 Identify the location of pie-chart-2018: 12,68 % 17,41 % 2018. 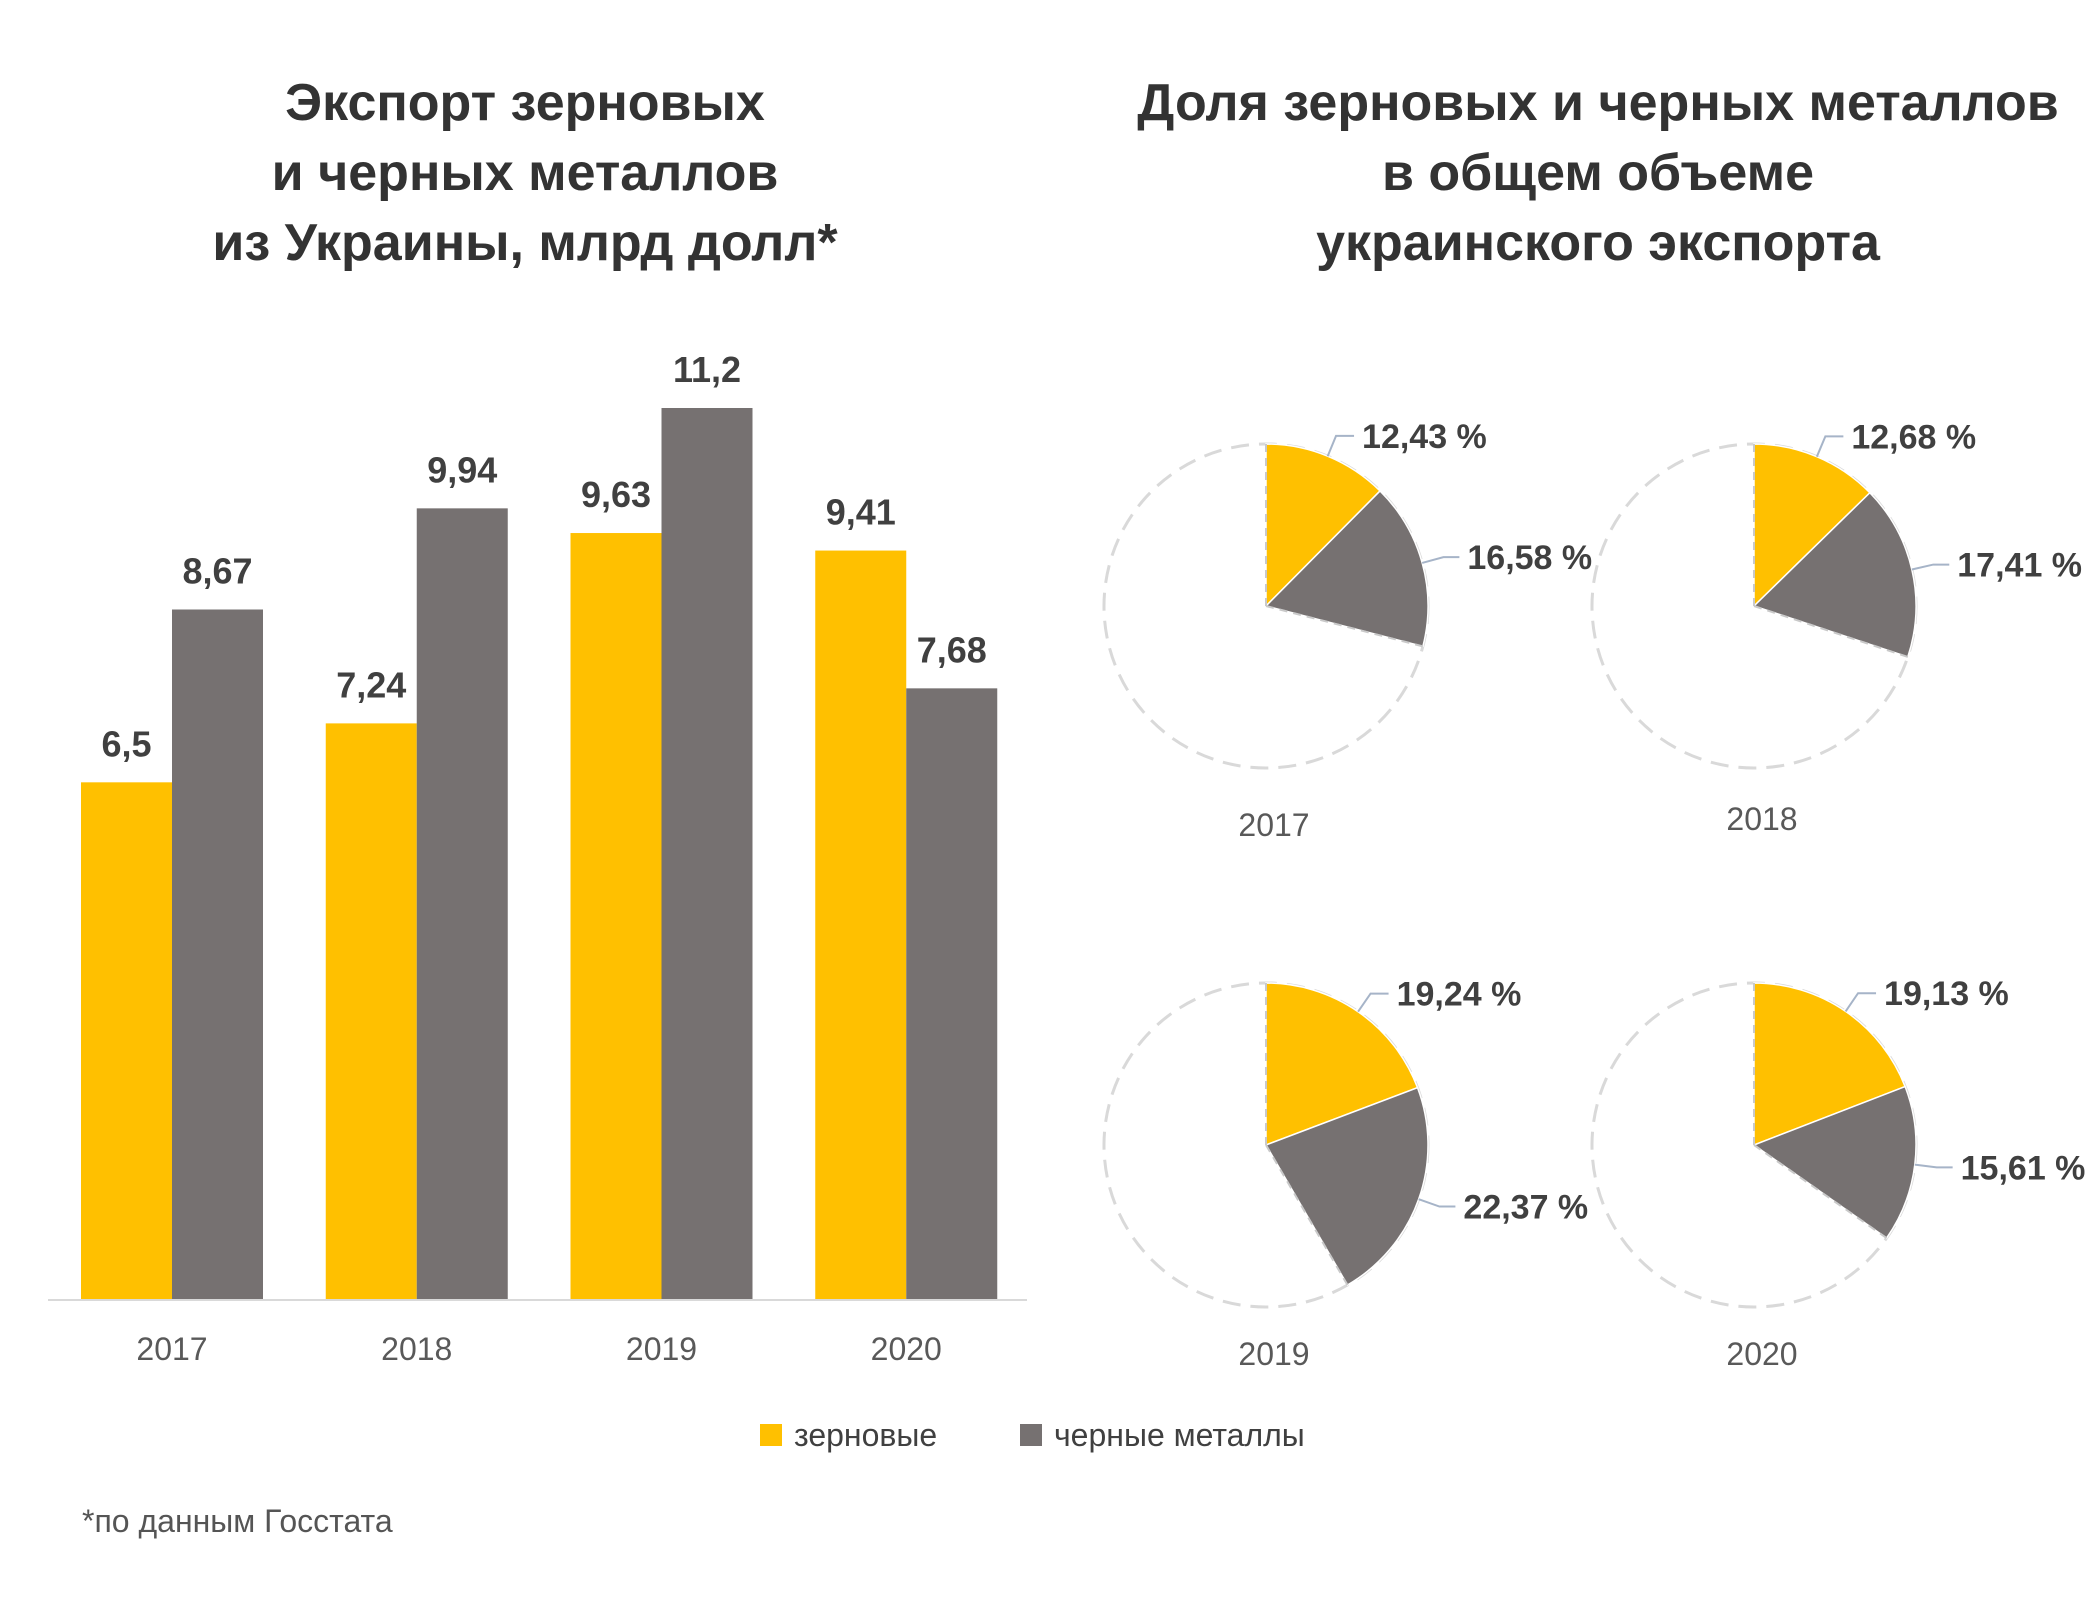
(1836, 627).